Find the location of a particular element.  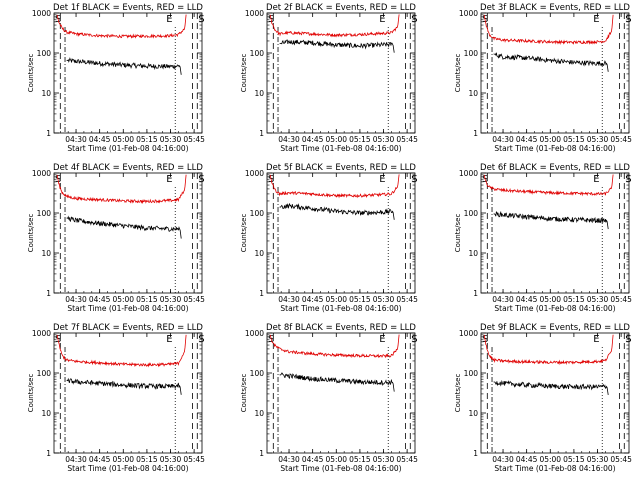

chart-title: Det 9f BLACK = Events, RED = LLD is located at coordinates (555, 328).